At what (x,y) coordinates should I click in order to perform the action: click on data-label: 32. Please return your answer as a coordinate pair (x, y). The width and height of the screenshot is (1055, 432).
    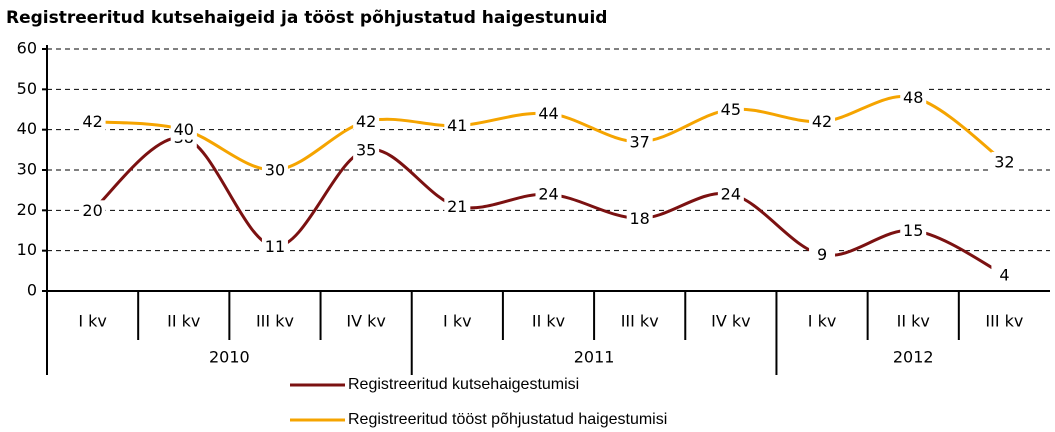
    Looking at the image, I should click on (1004, 161).